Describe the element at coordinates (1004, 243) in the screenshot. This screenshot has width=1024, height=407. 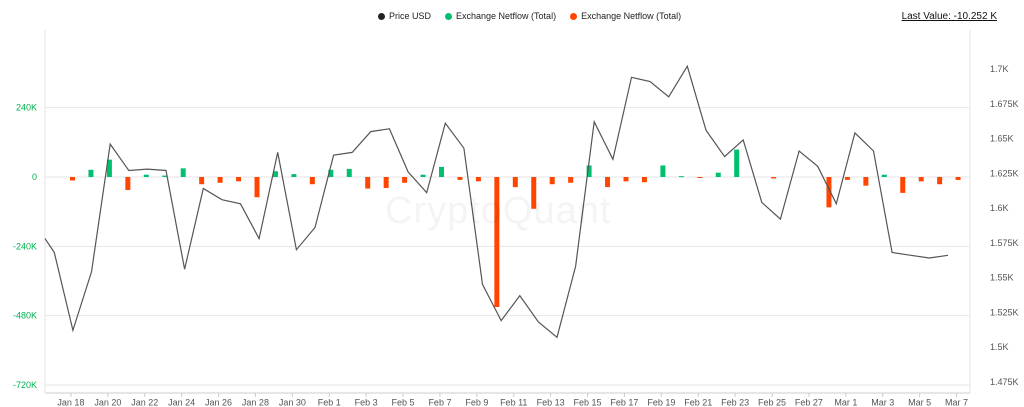
I see `right-tick-label: 1.575K` at that location.